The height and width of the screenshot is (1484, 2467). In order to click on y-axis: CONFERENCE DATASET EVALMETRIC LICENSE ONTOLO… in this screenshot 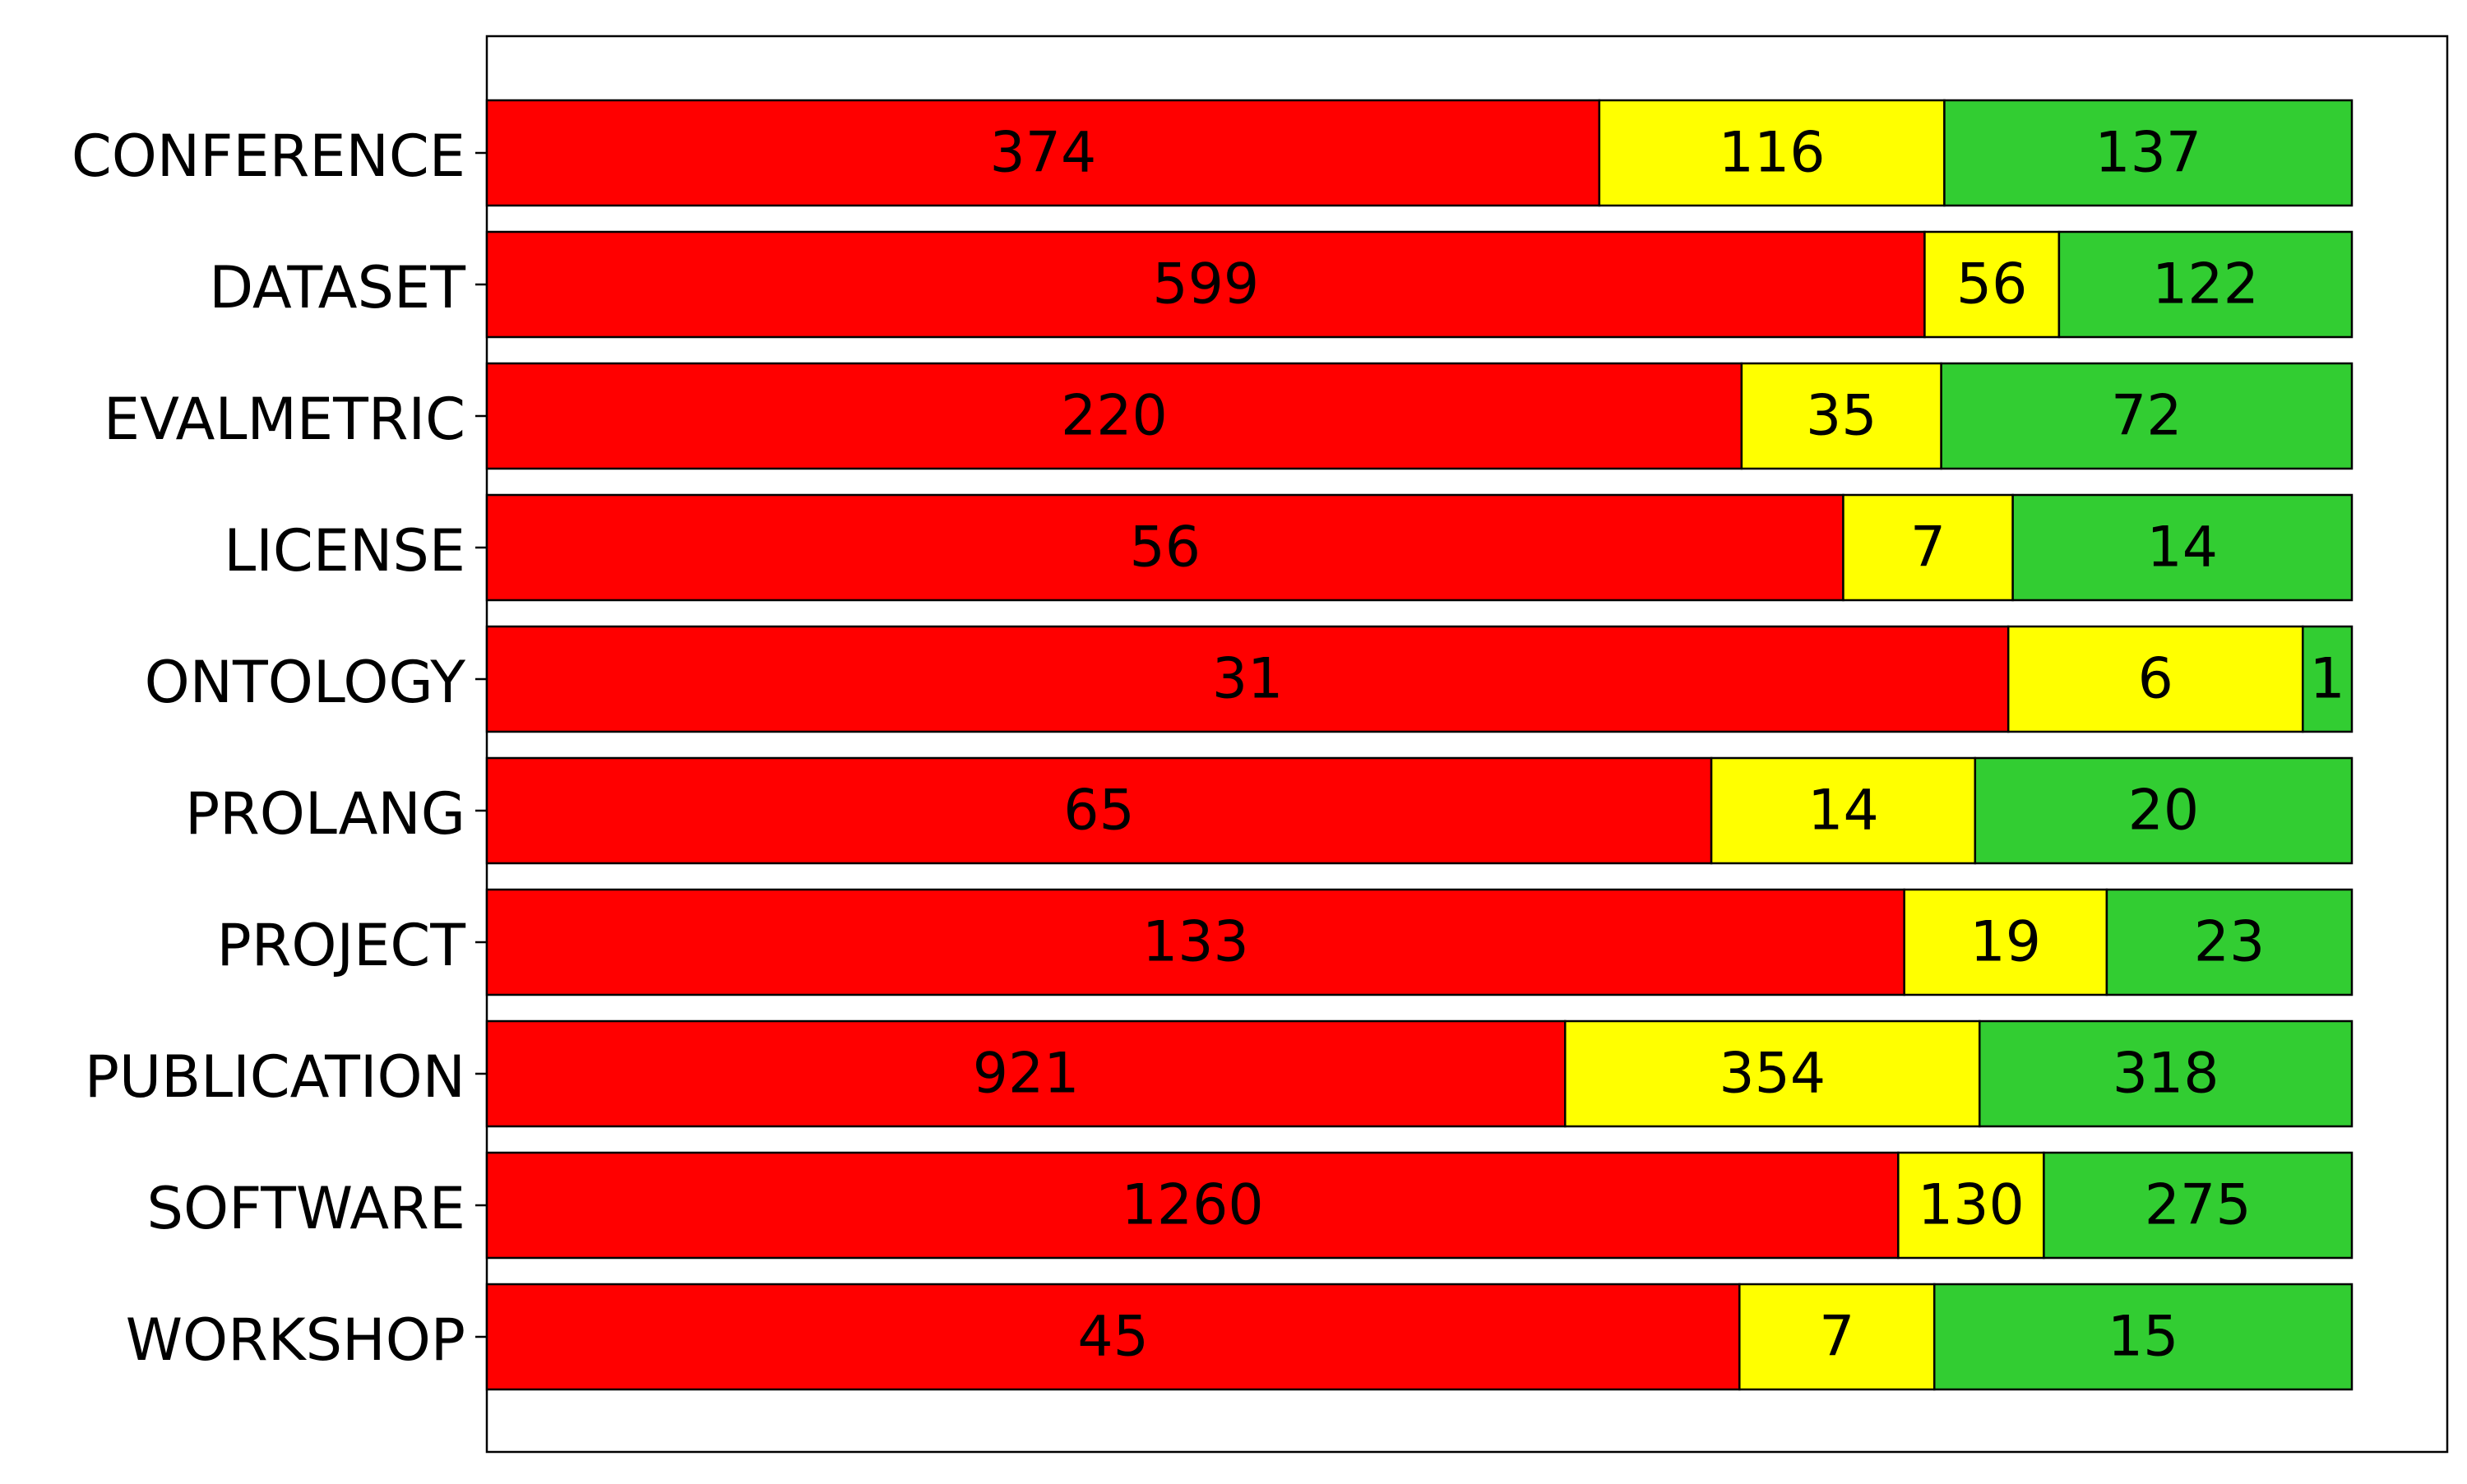, I will do `click(279, 749)`.